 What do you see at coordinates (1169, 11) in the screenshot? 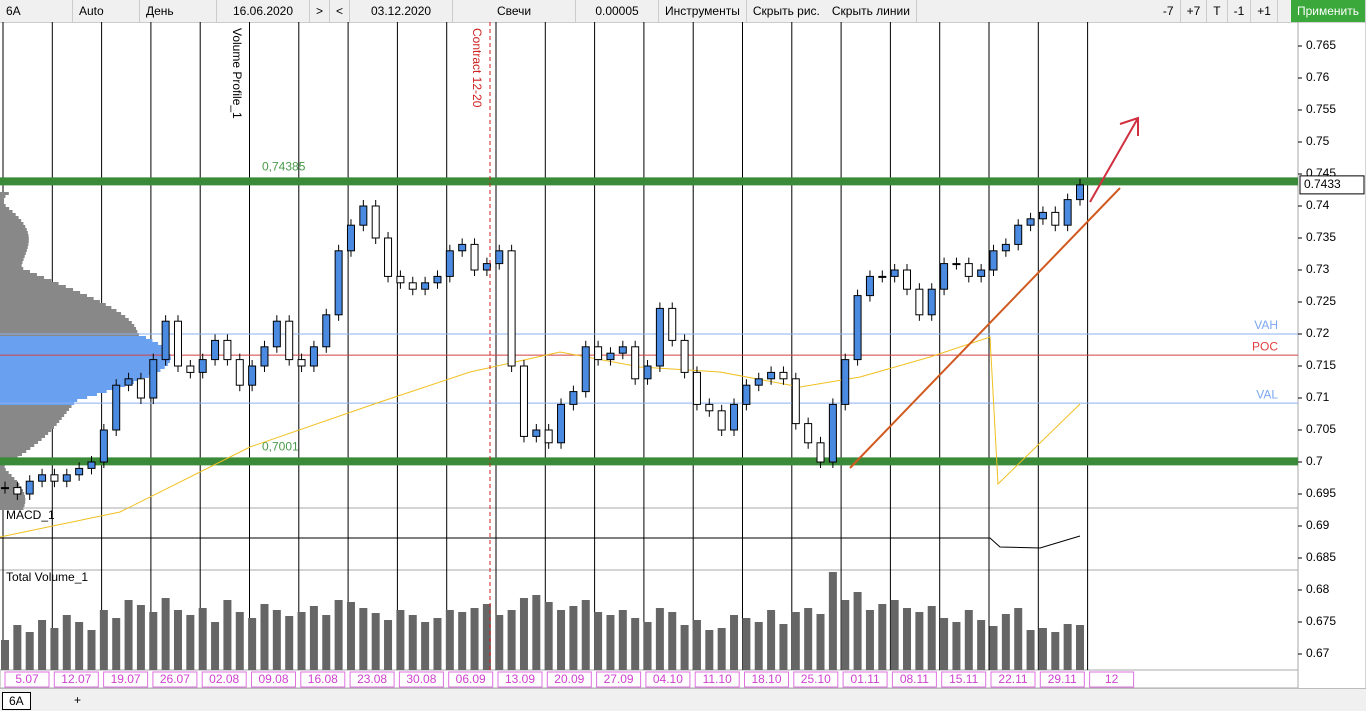
I see `button: -7` at bounding box center [1169, 11].